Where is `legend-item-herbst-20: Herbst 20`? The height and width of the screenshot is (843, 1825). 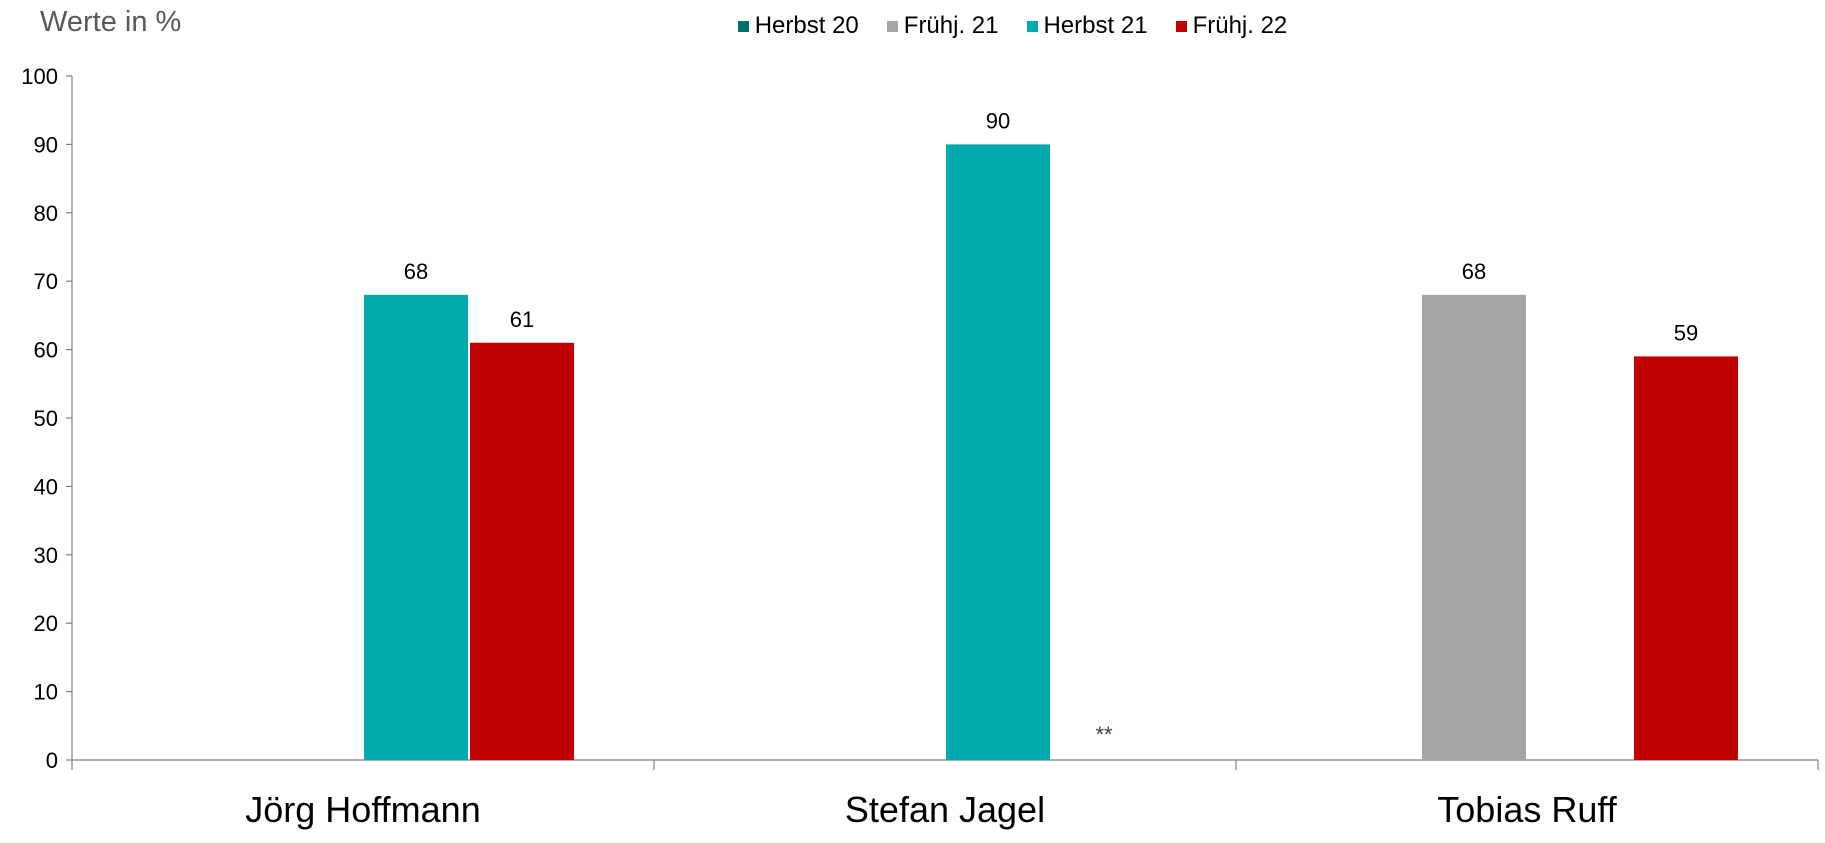
legend-item-herbst-20: Herbst 20 is located at coordinates (798, 26).